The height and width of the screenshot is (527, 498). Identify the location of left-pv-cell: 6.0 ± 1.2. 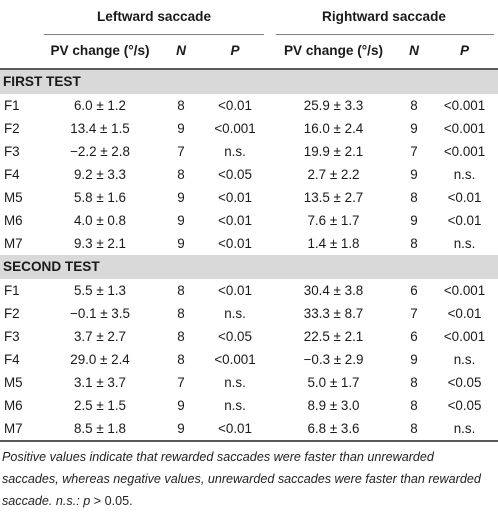
(100, 105).